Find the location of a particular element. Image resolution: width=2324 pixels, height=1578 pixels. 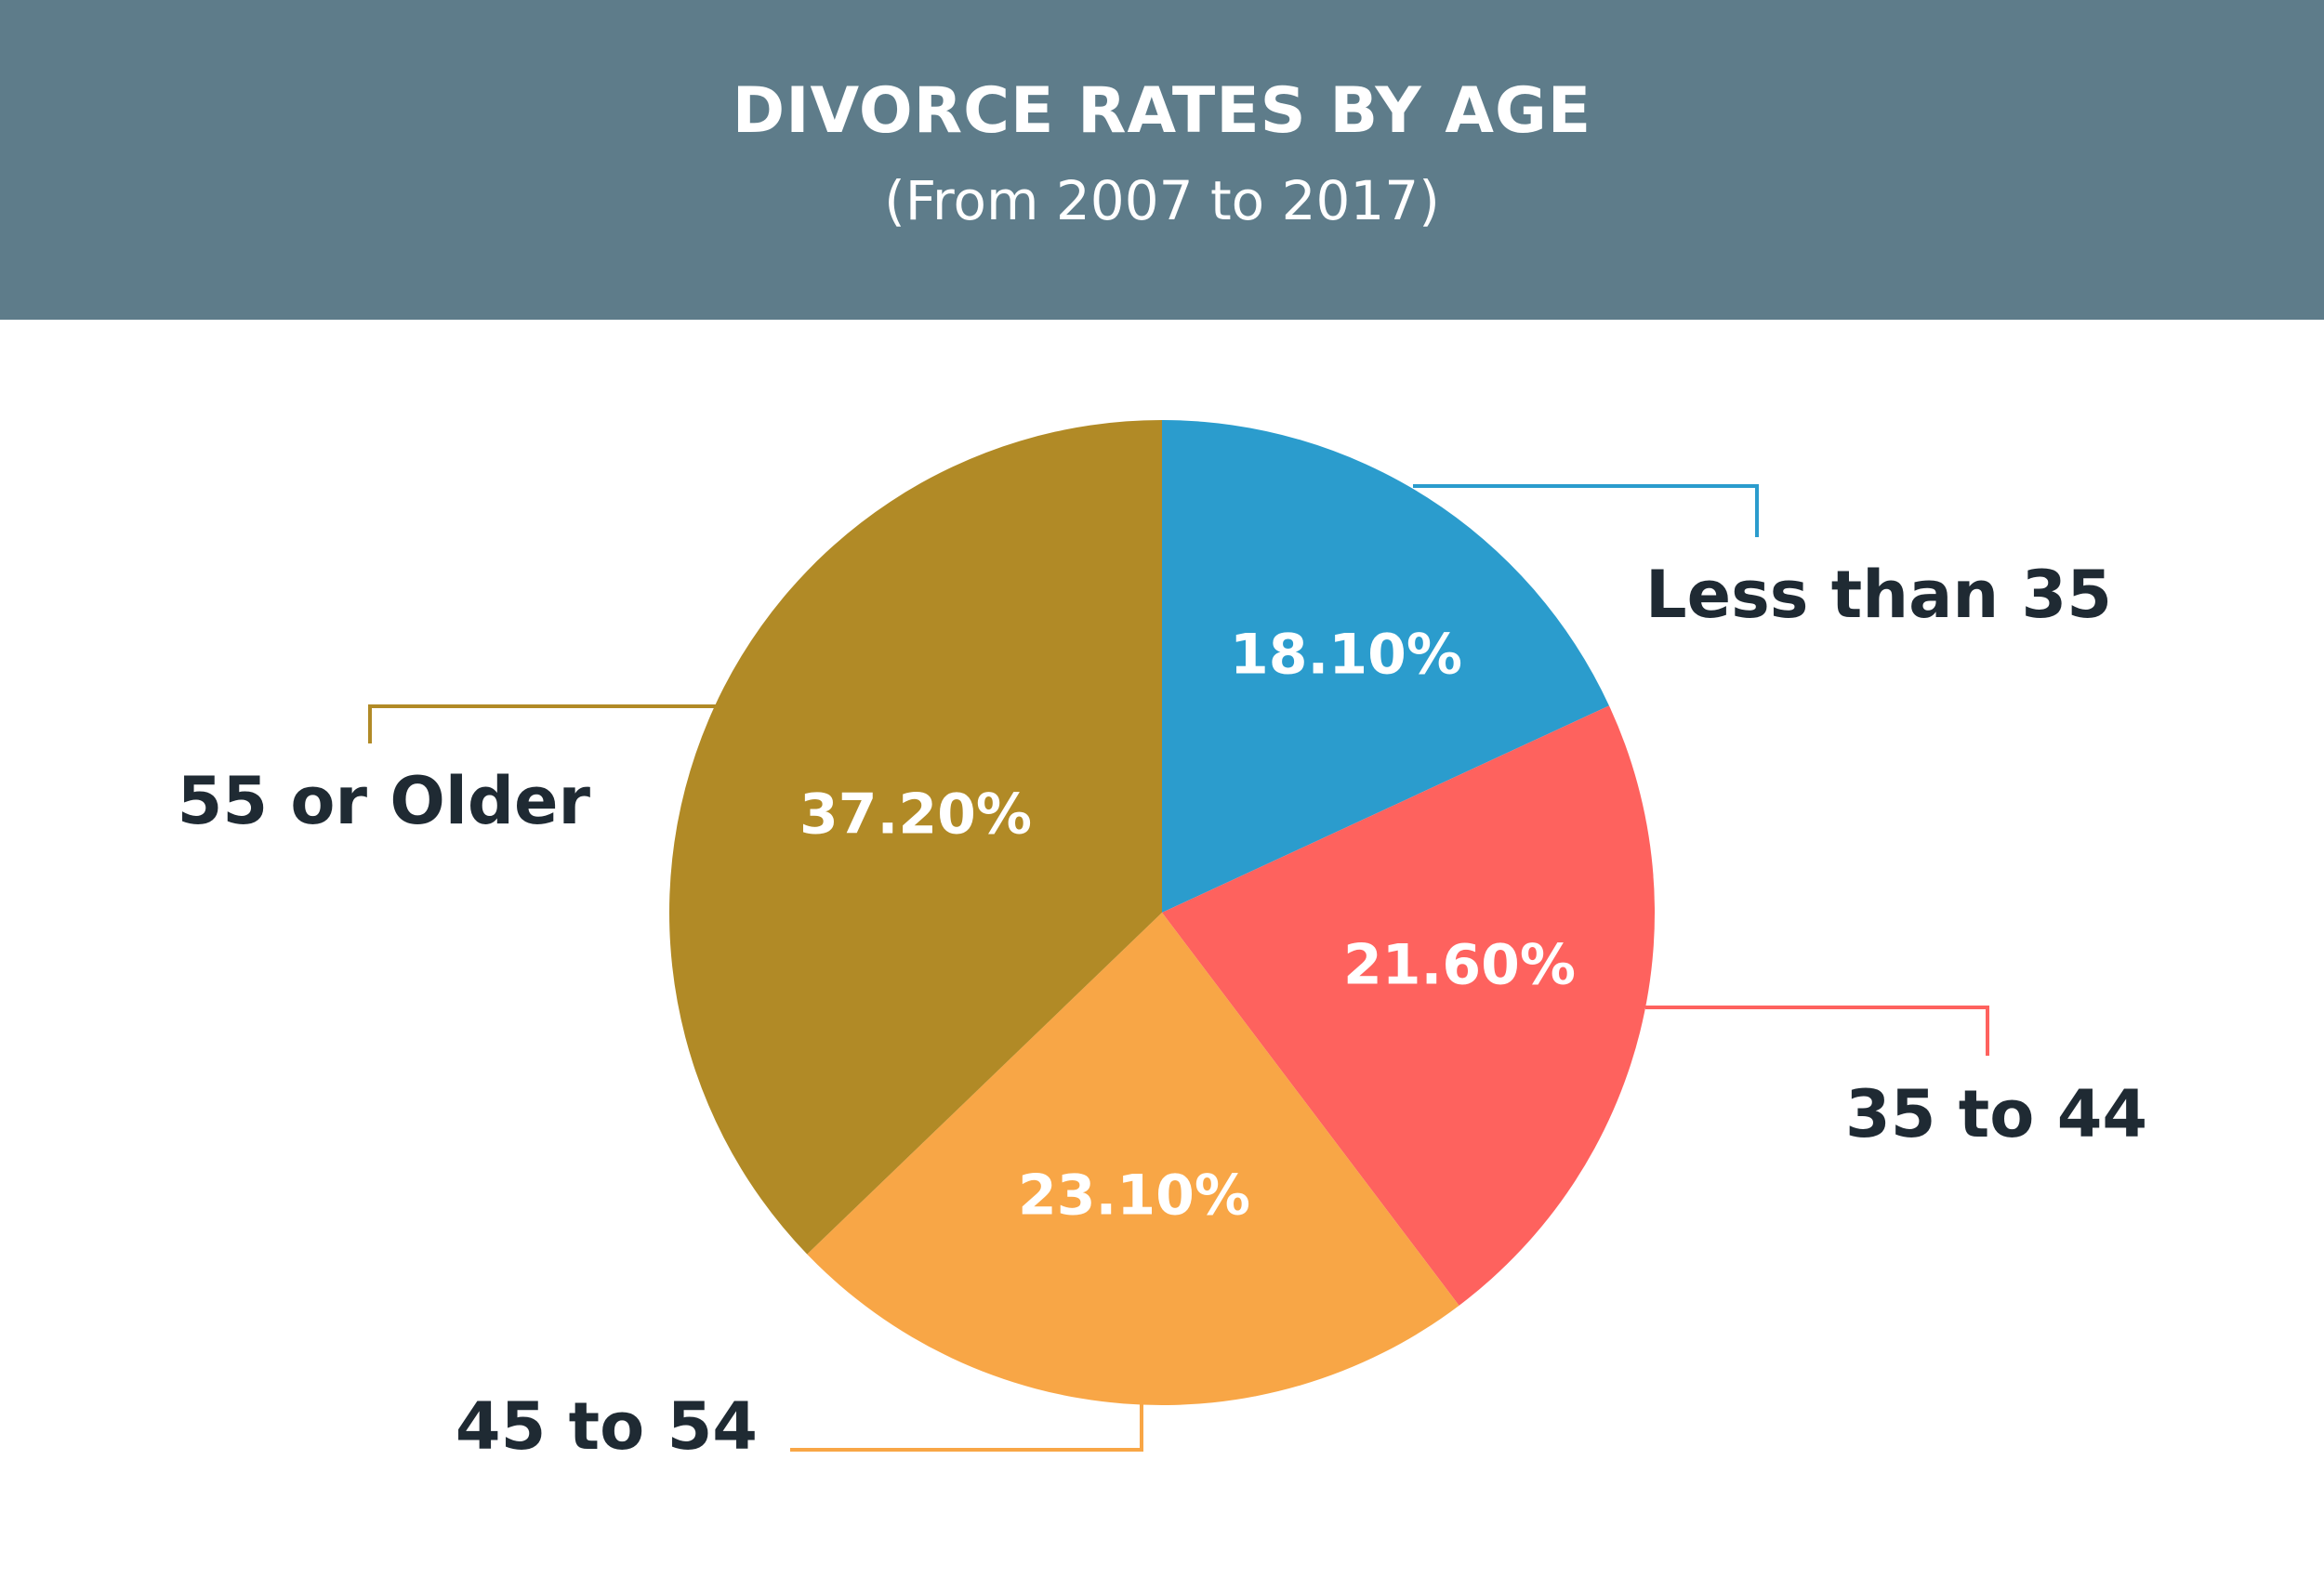

leader-line-55-or-older is located at coordinates (542, 724).